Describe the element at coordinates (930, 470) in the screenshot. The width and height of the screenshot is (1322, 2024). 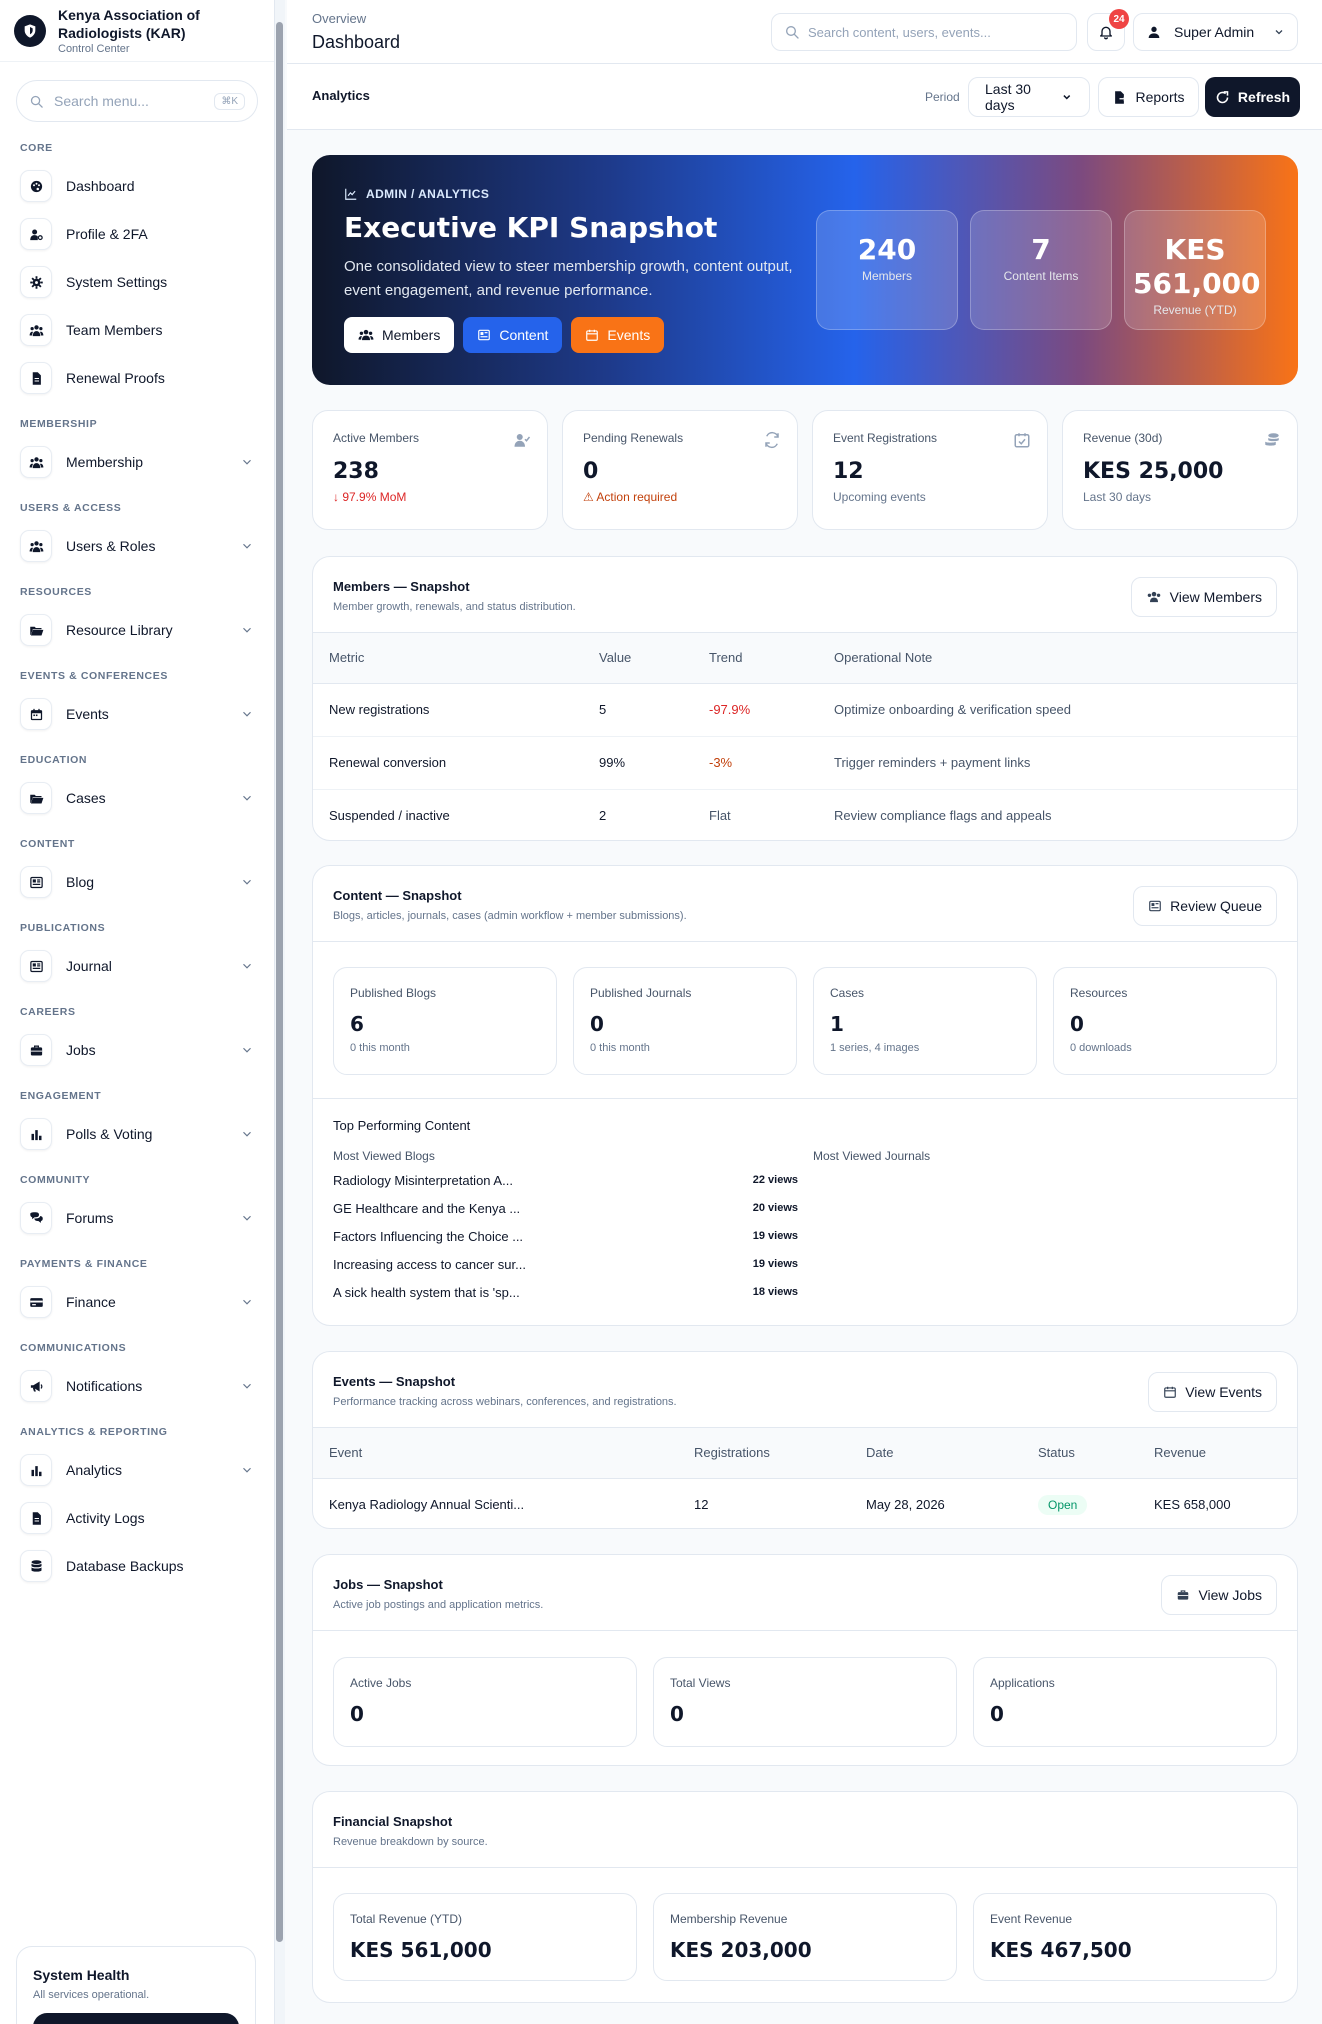
I see `kpi-event-registrations: Event Registrations 12 Upcoming events` at that location.